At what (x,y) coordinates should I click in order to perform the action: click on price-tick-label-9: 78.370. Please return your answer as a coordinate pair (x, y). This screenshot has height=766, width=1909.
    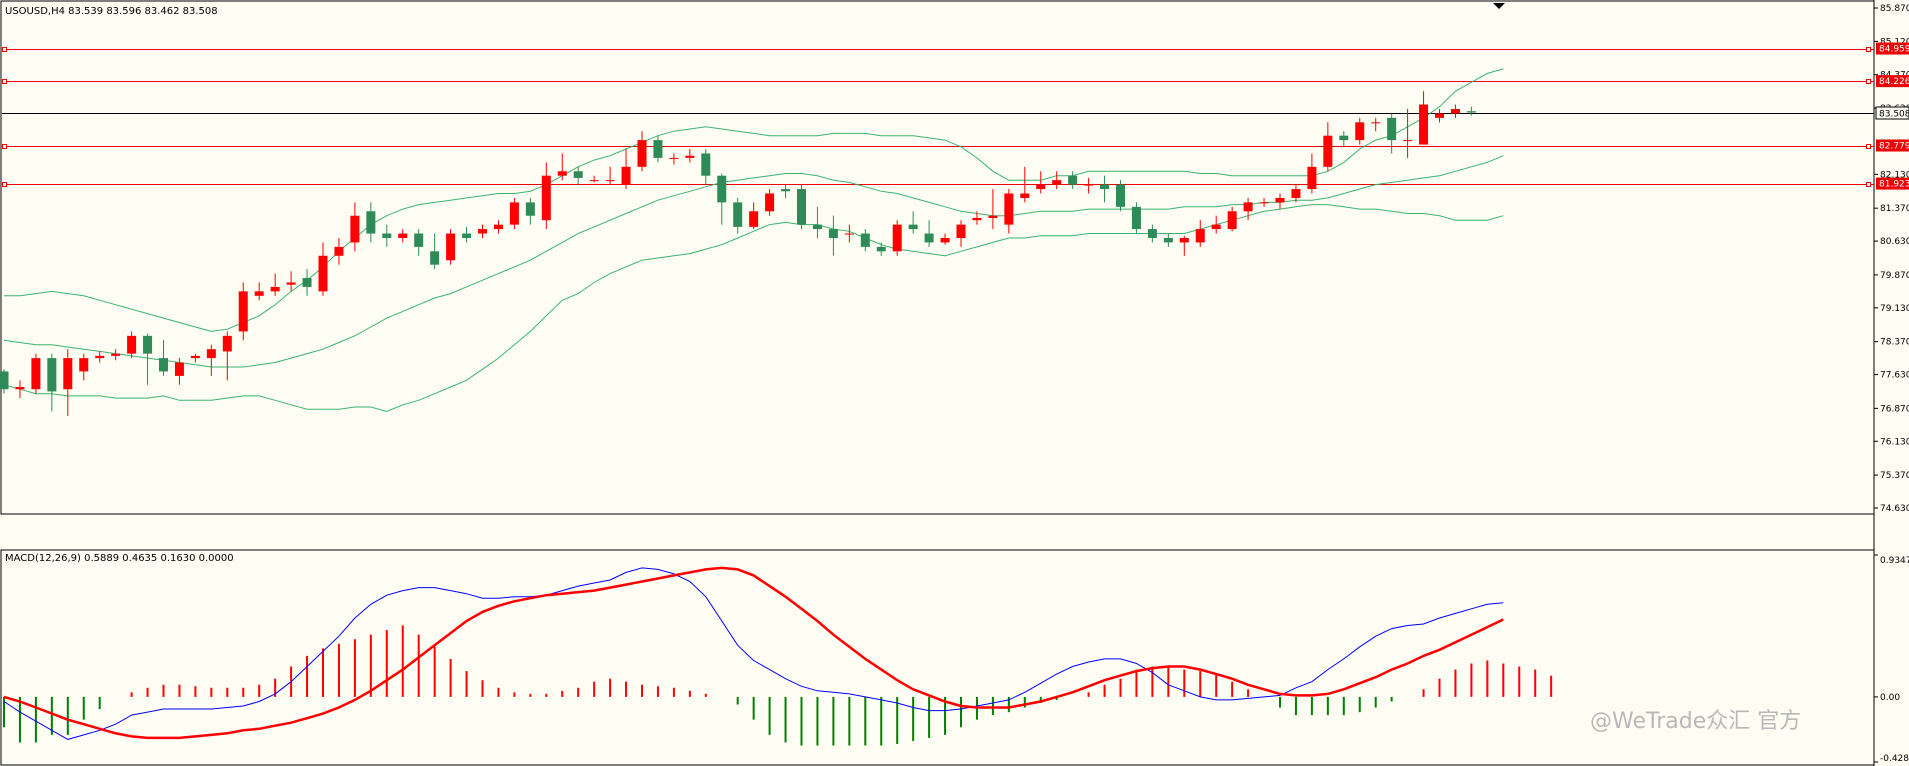
    Looking at the image, I should click on (1894, 343).